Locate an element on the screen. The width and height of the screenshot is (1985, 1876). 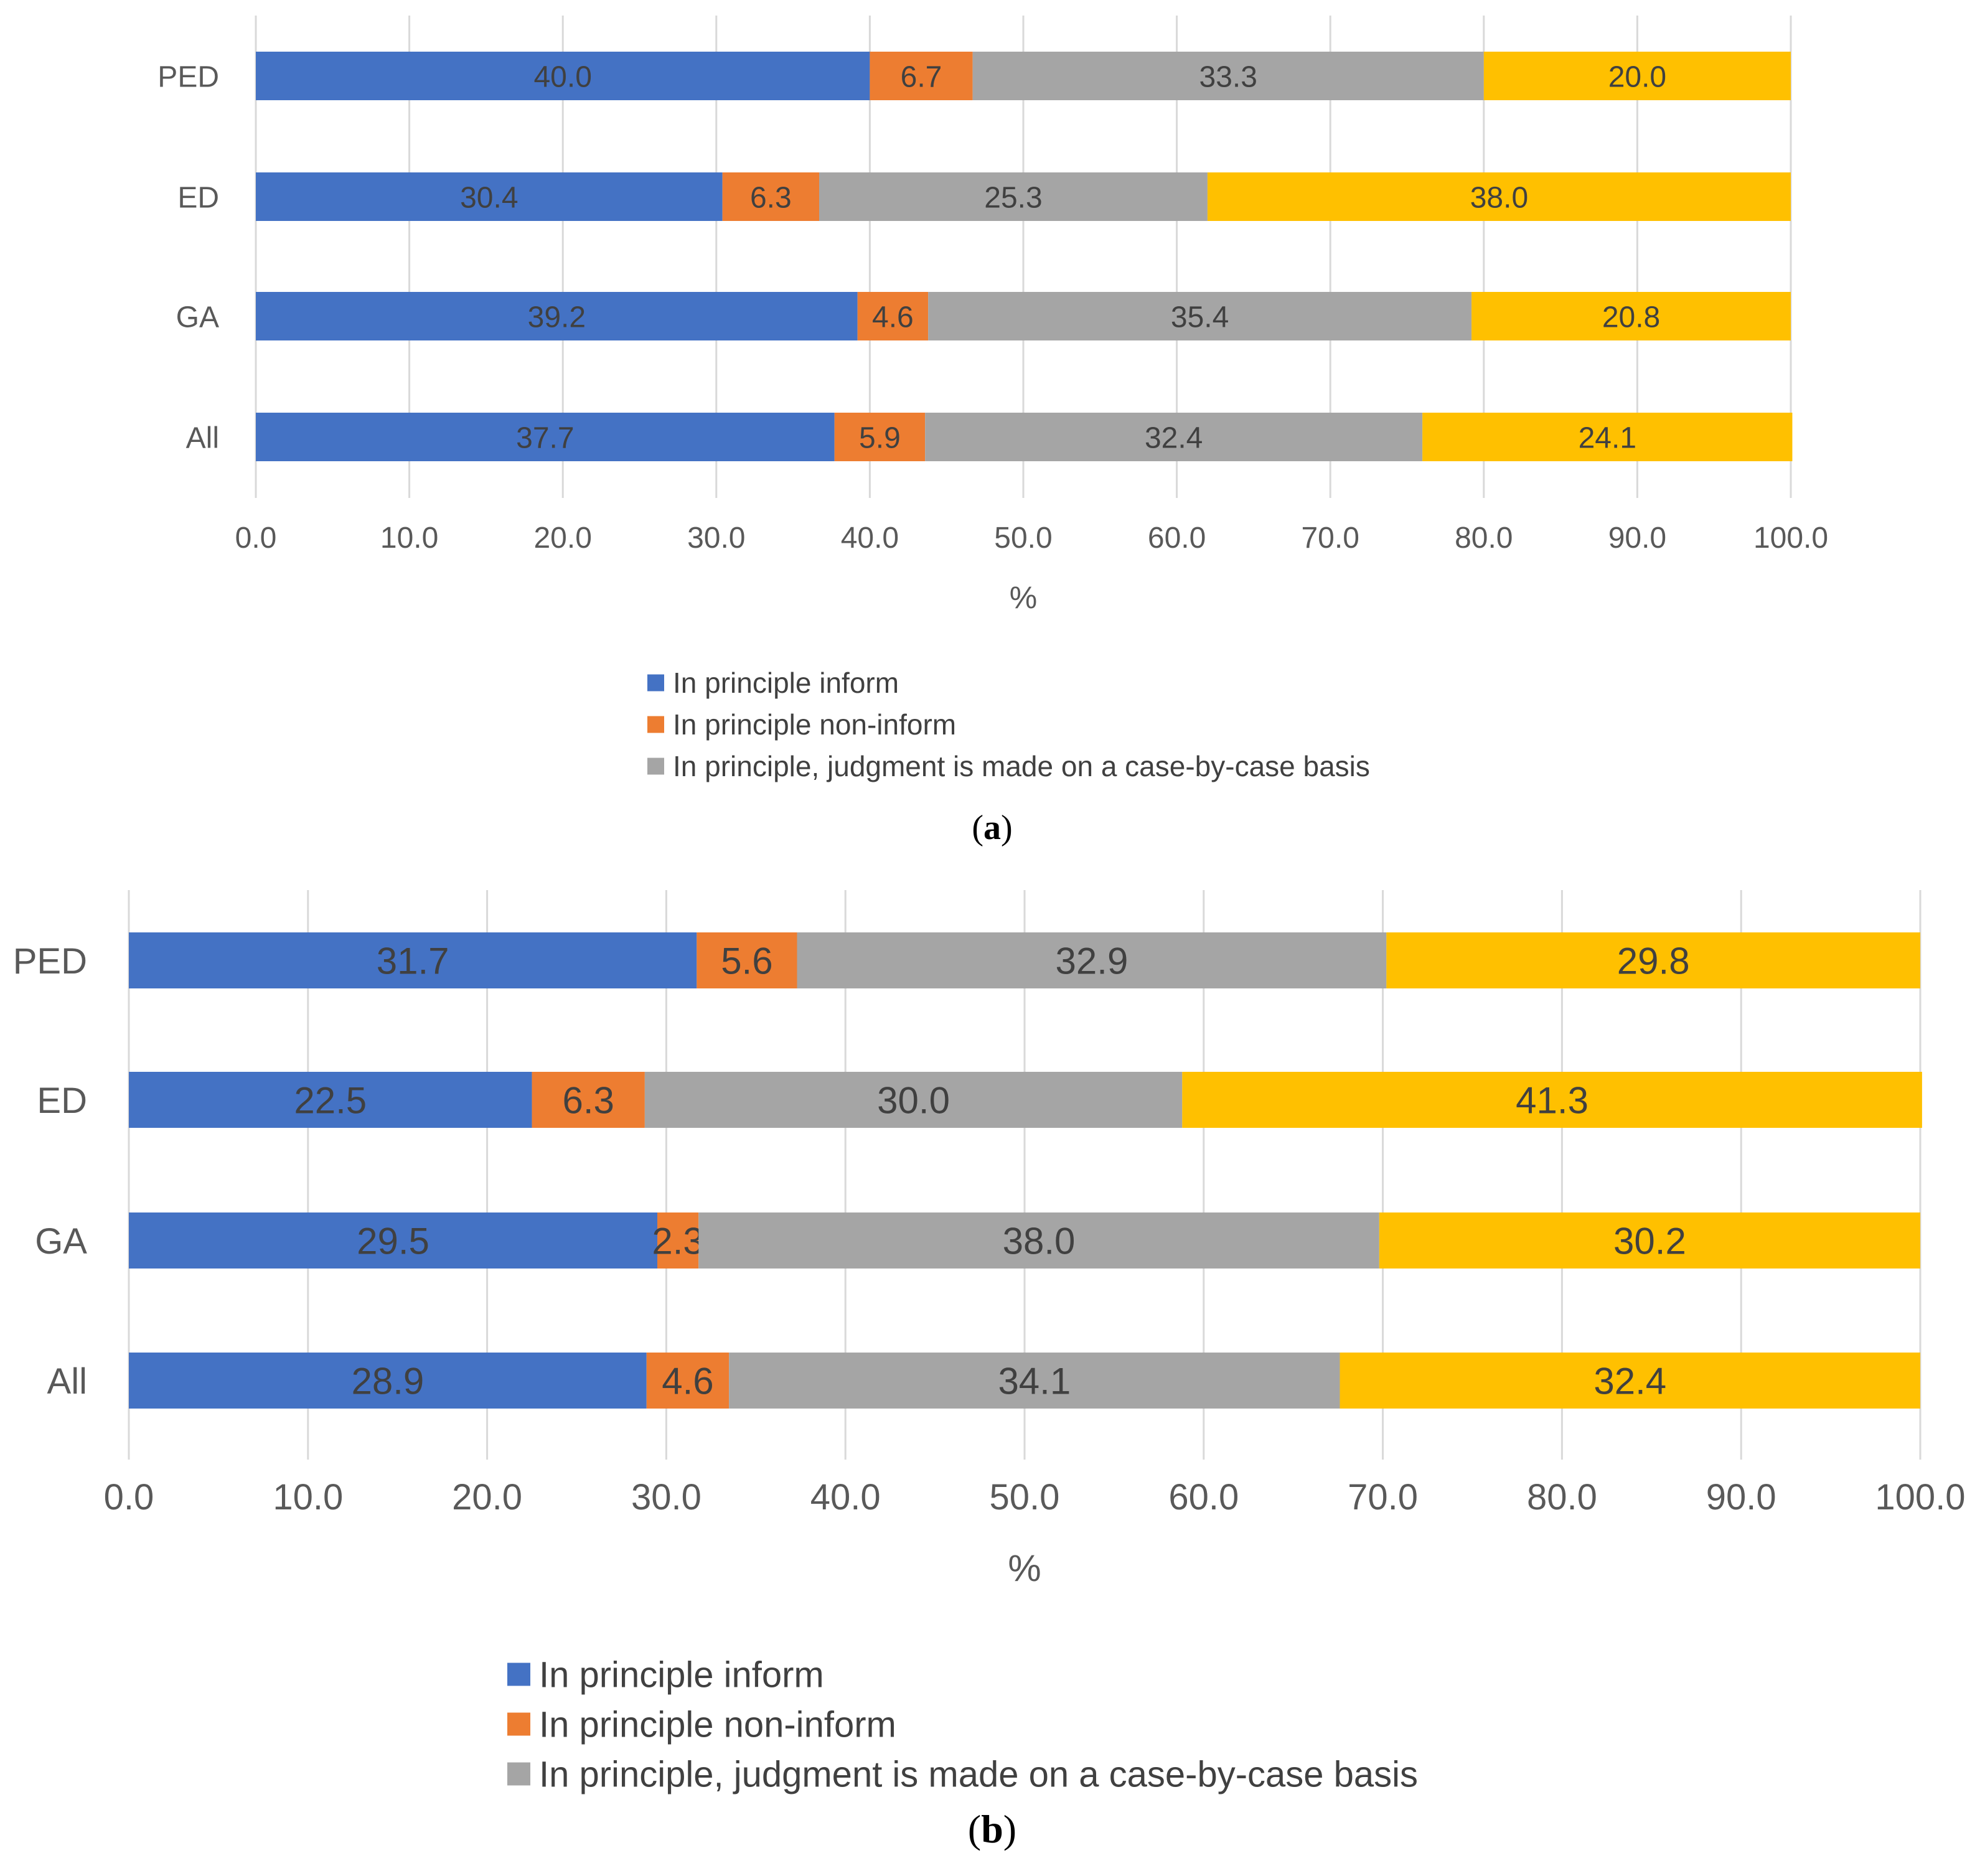
bar-row-ed: ED 22.5 6.3 30.0 41.3 is located at coordinates (979, 1100).